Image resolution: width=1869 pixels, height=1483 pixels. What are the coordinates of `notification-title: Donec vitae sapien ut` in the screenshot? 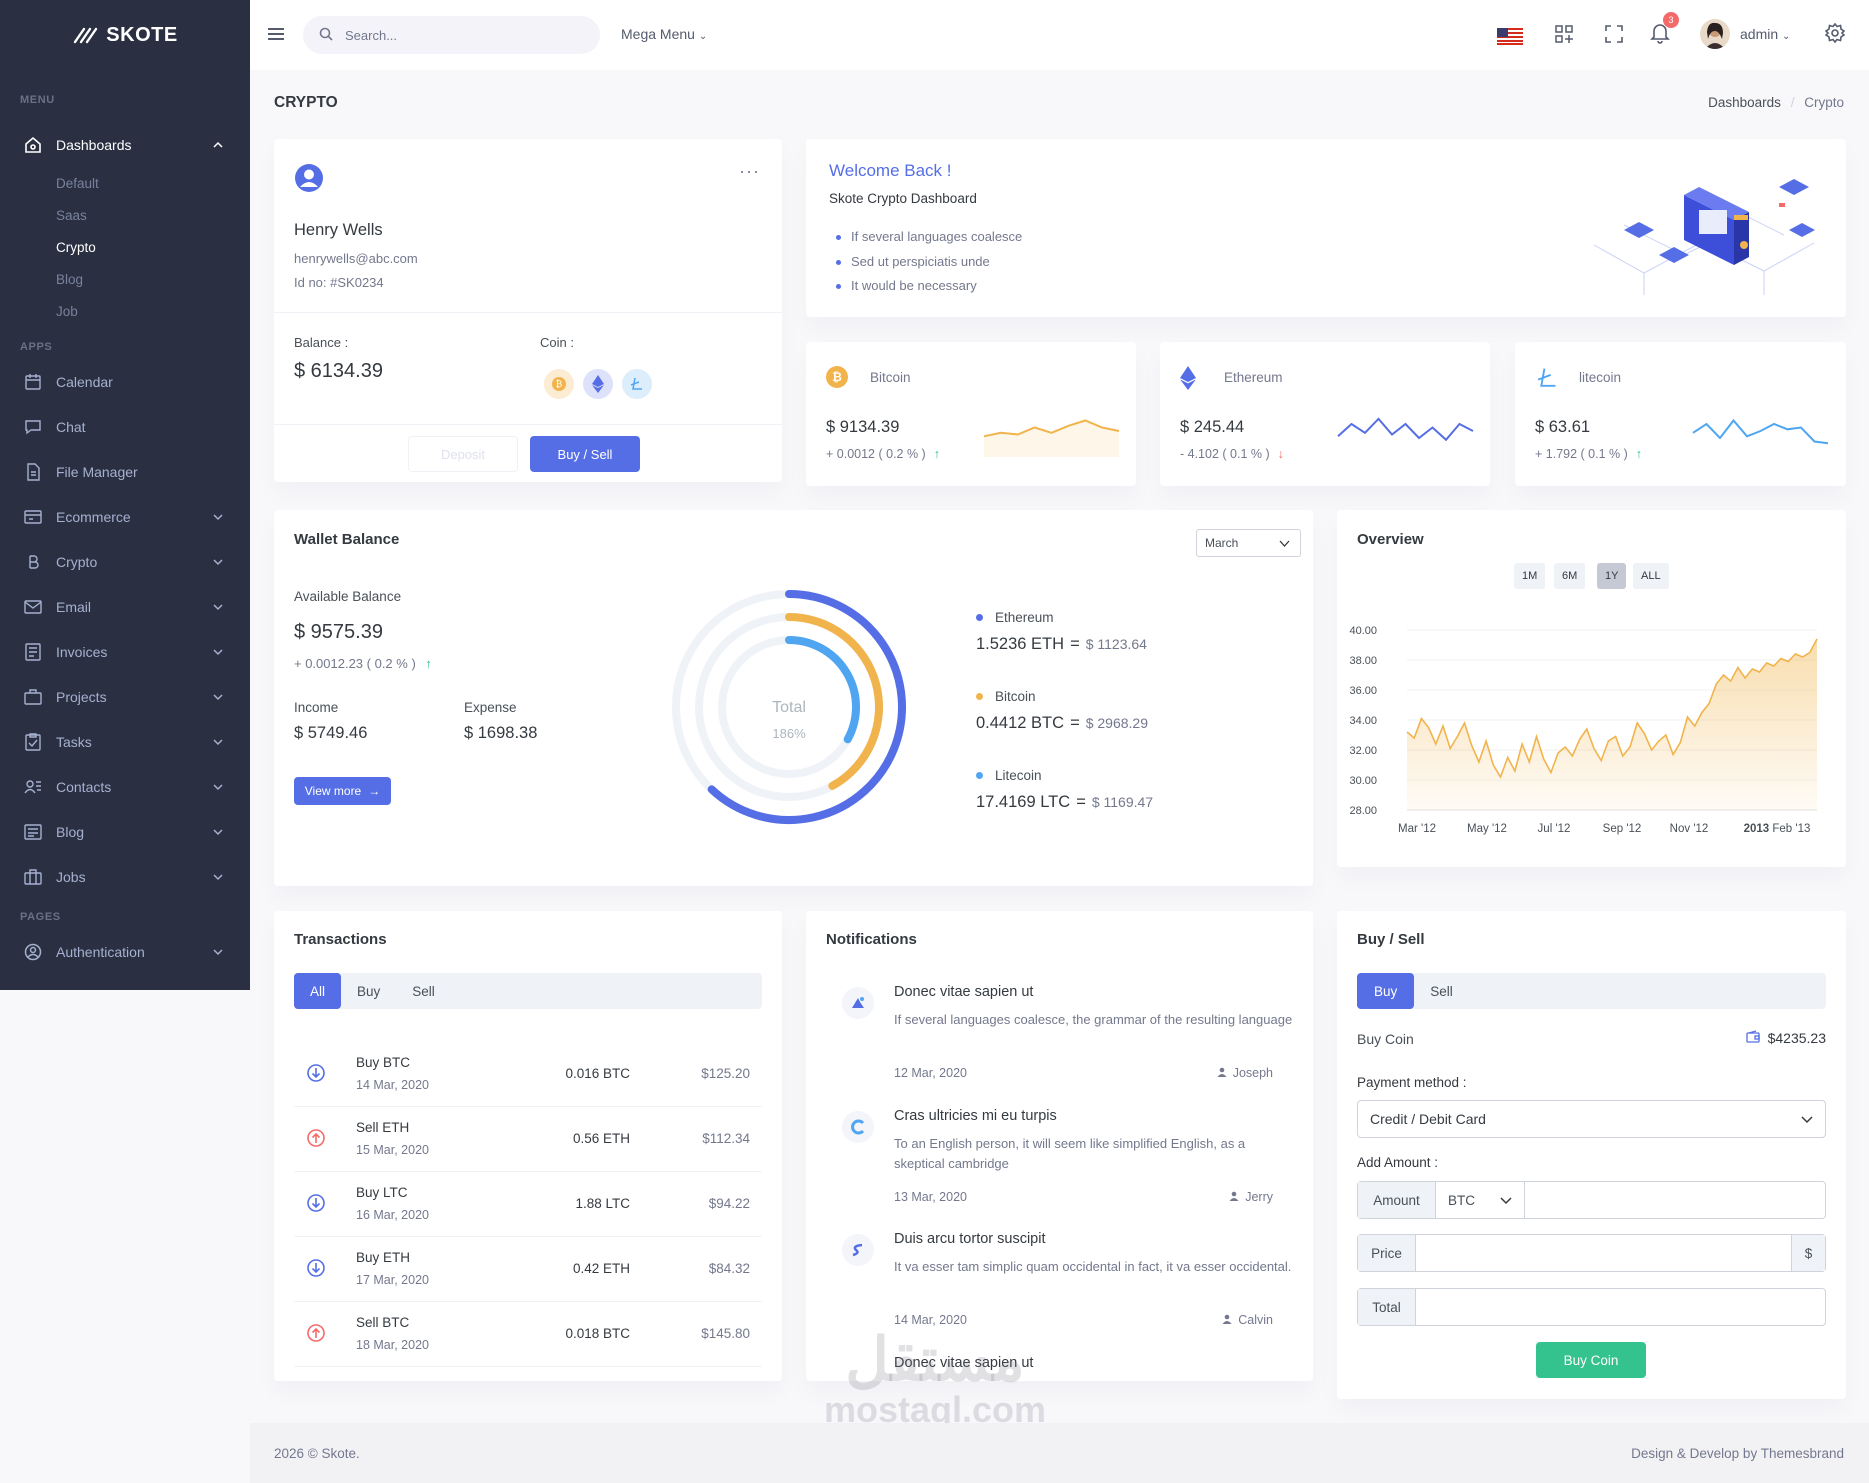 It's located at (964, 992).